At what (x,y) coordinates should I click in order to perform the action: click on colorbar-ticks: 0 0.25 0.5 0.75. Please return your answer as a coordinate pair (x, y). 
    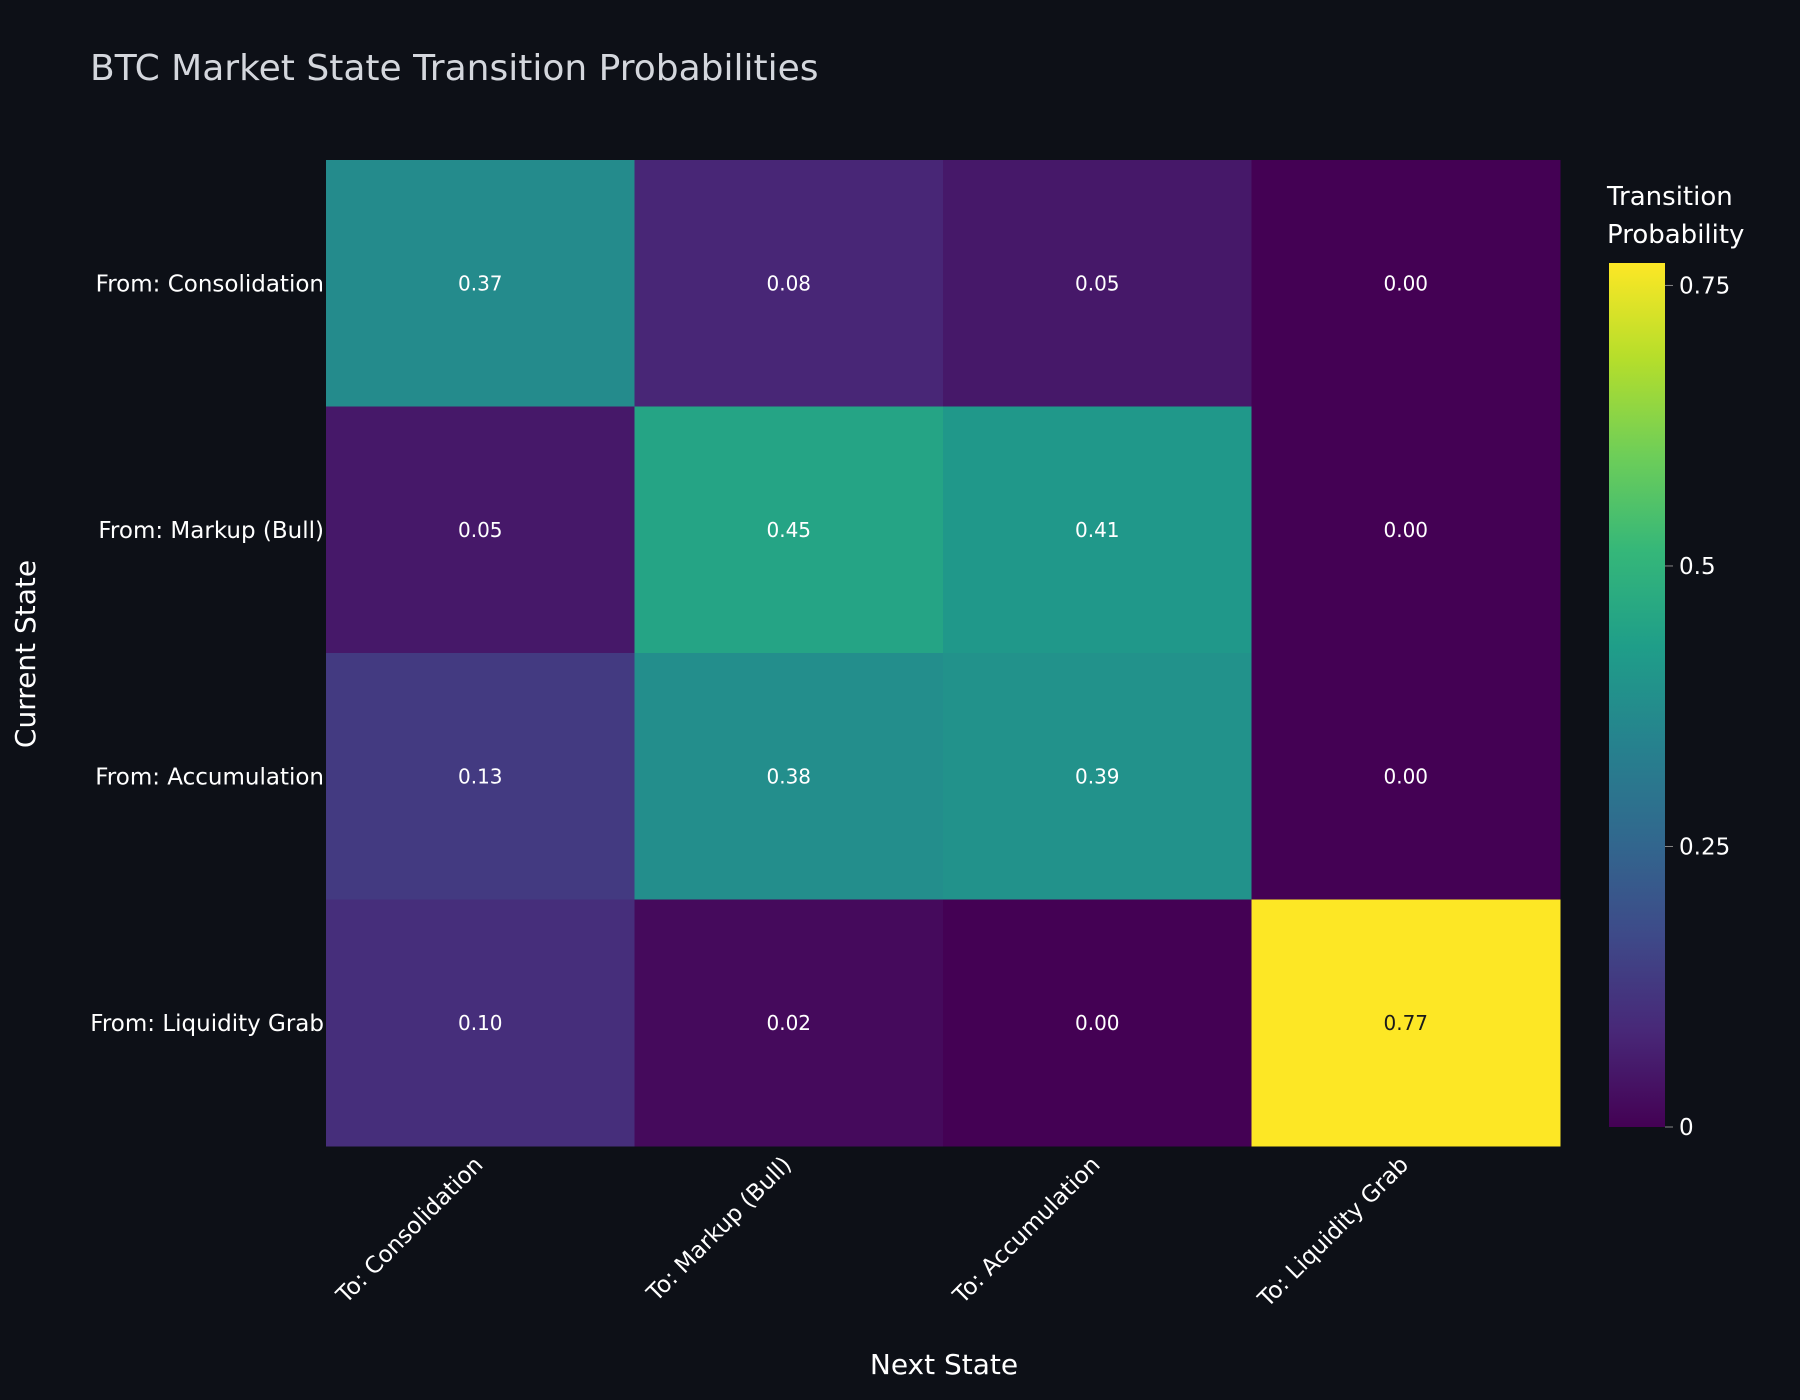
    Looking at the image, I should click on (1697, 707).